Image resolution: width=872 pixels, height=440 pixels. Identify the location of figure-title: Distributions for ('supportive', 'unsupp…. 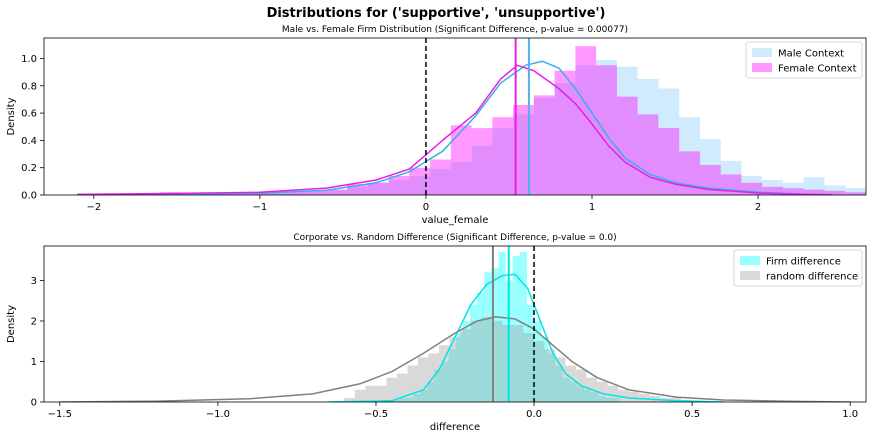
(436, 13).